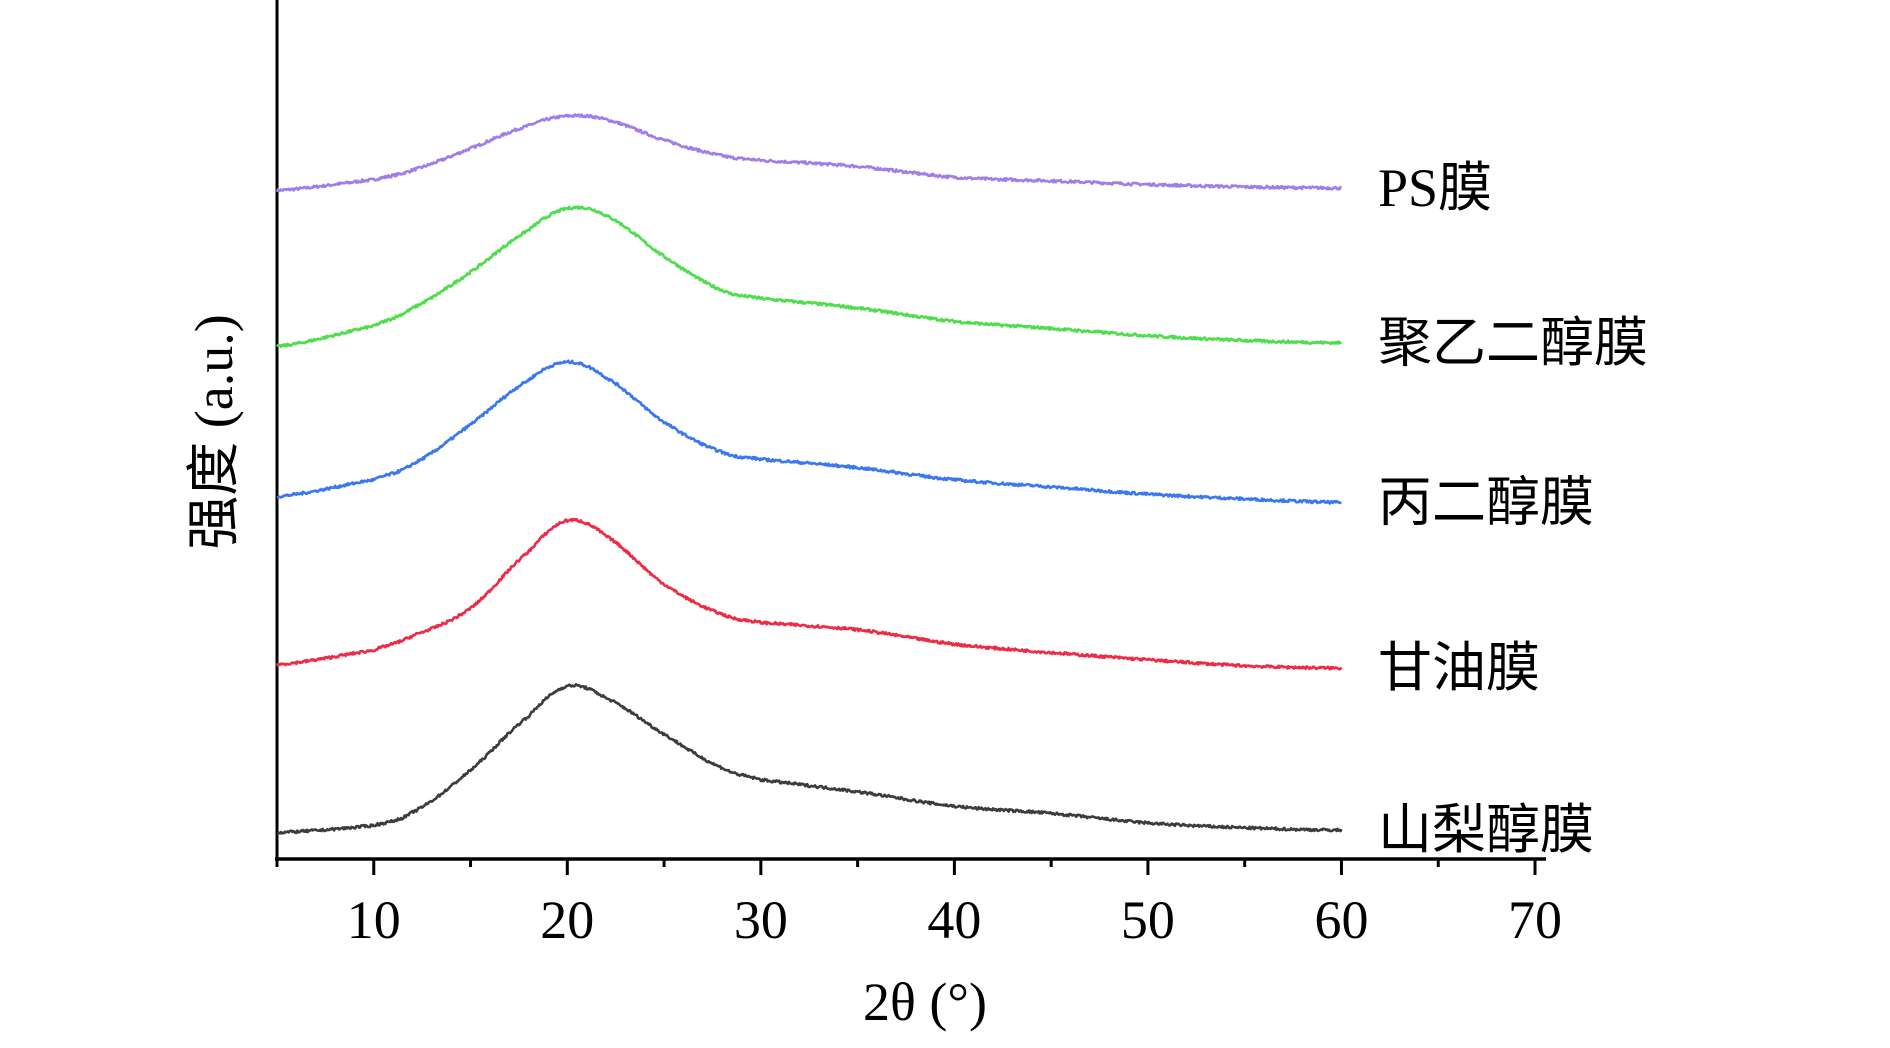  I want to click on x-axis-title: 2θ (°), so click(925, 1002).